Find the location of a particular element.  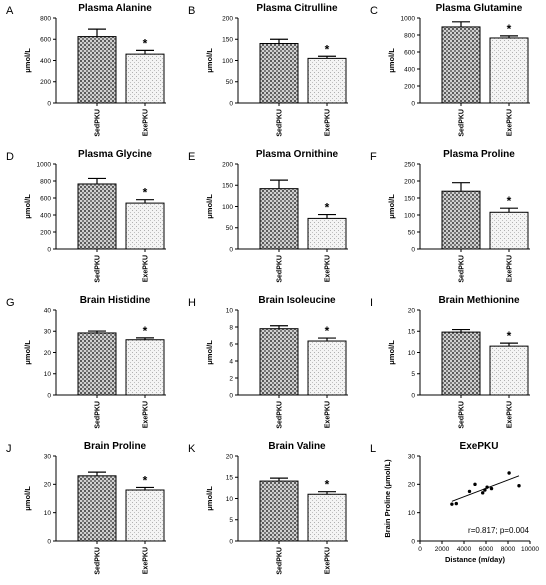

panel-letter: J is located at coordinates (9, 449).